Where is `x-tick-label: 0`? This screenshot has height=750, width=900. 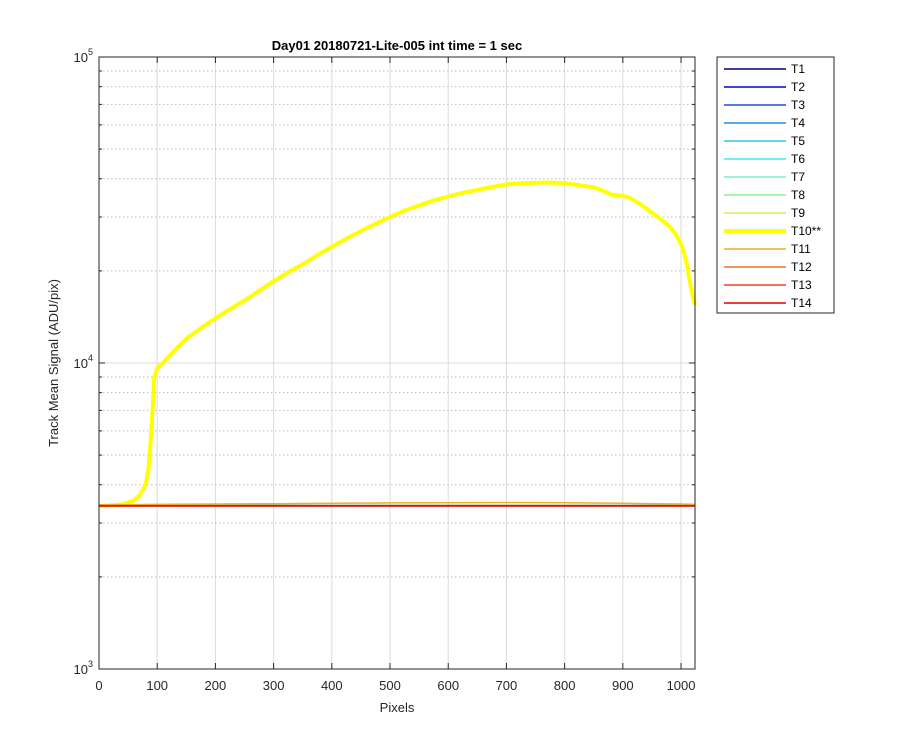
x-tick-label: 0 is located at coordinates (98, 685).